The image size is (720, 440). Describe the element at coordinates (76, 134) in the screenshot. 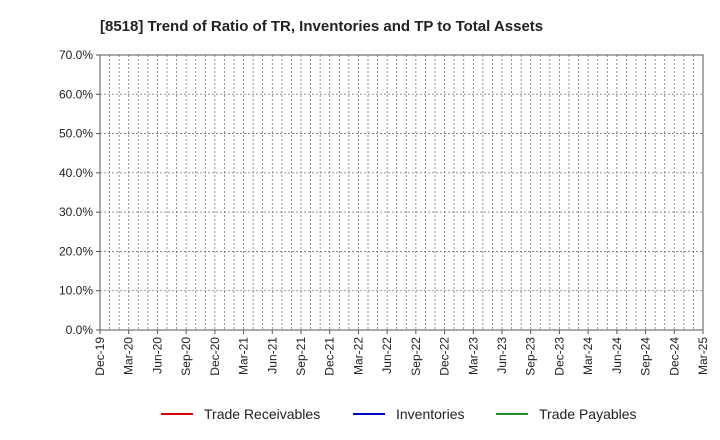

I see `y-tick-label: 50.0%` at that location.